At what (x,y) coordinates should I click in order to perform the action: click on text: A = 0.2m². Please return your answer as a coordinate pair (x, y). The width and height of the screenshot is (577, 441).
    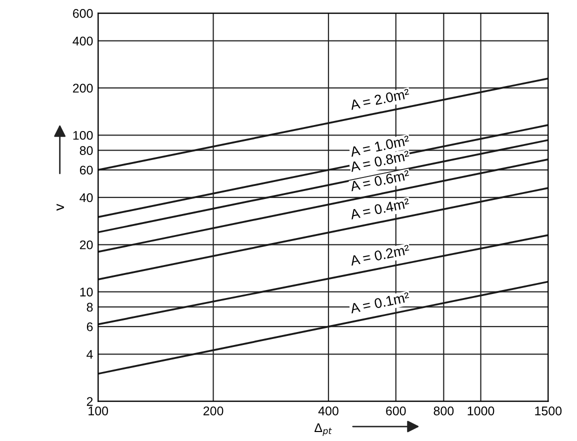
    Looking at the image, I should click on (380, 255).